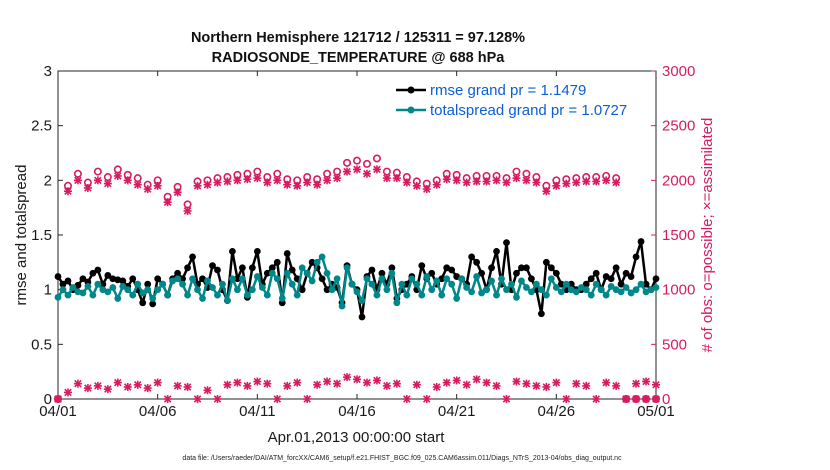 The width and height of the screenshot is (830, 470). What do you see at coordinates (411, 90) in the screenshot?
I see `legend-marker-rmse` at bounding box center [411, 90].